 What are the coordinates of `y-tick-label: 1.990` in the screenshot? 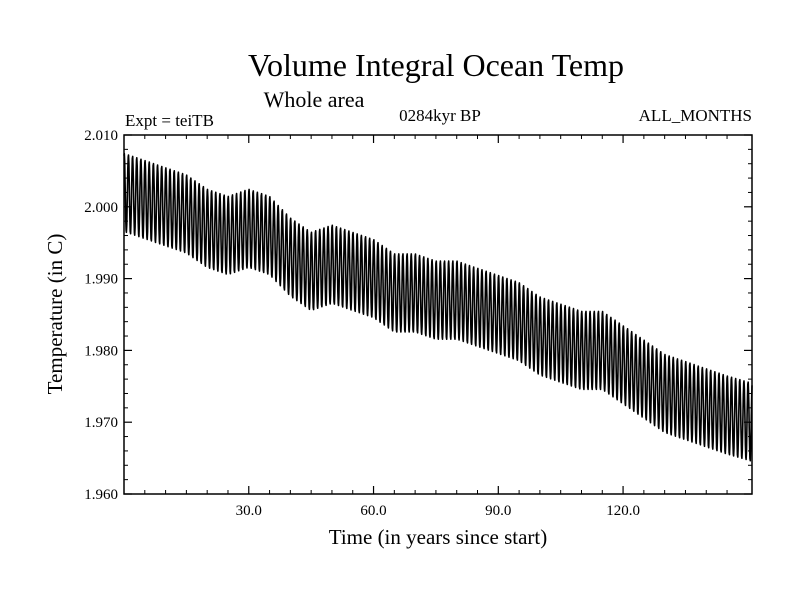 It's located at (101, 280).